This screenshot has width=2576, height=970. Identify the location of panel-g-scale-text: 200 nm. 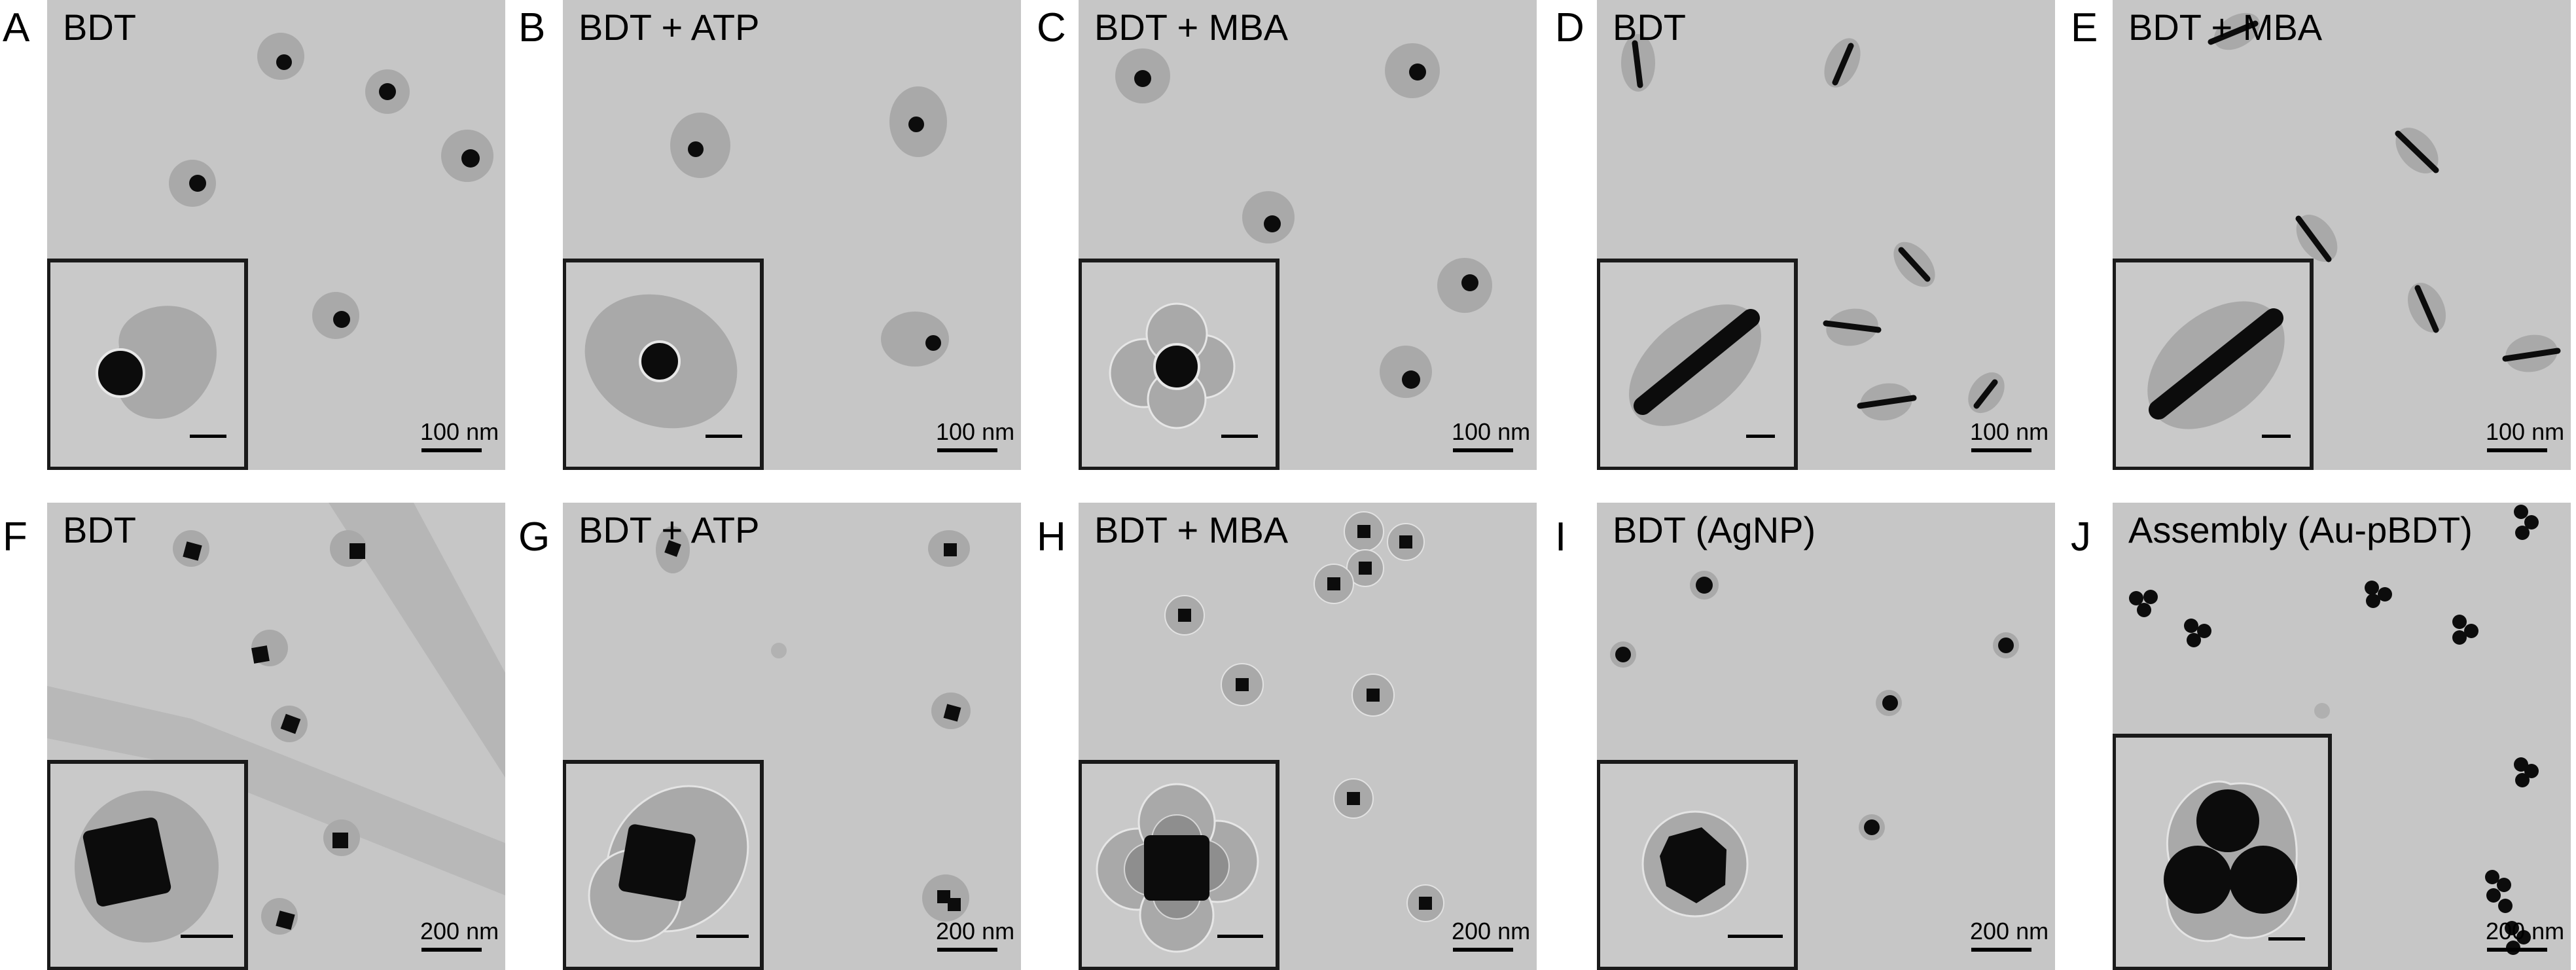
(975, 931).